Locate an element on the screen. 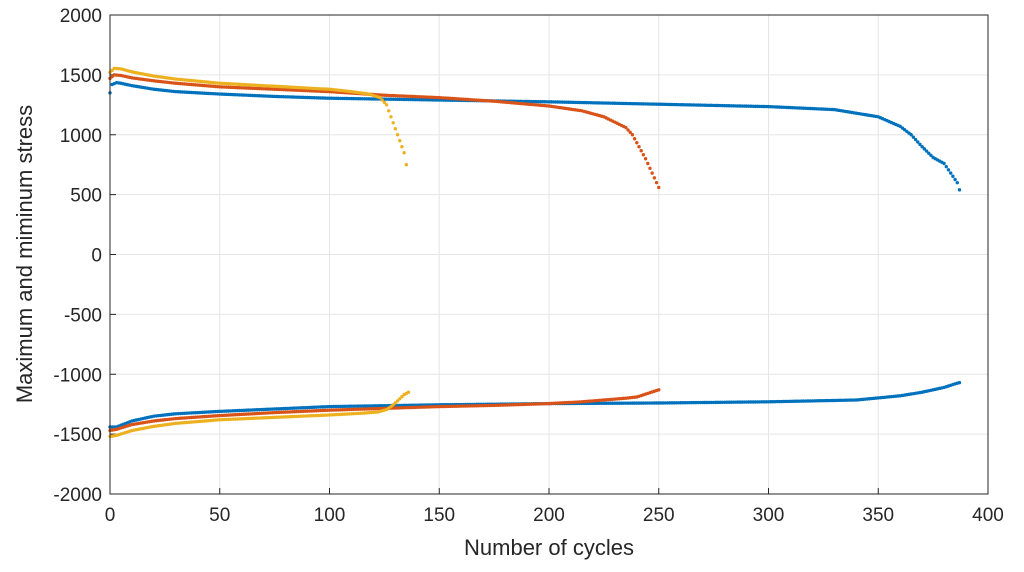 This screenshot has width=1024, height=572. x-tick-label: 200 is located at coordinates (549, 515).